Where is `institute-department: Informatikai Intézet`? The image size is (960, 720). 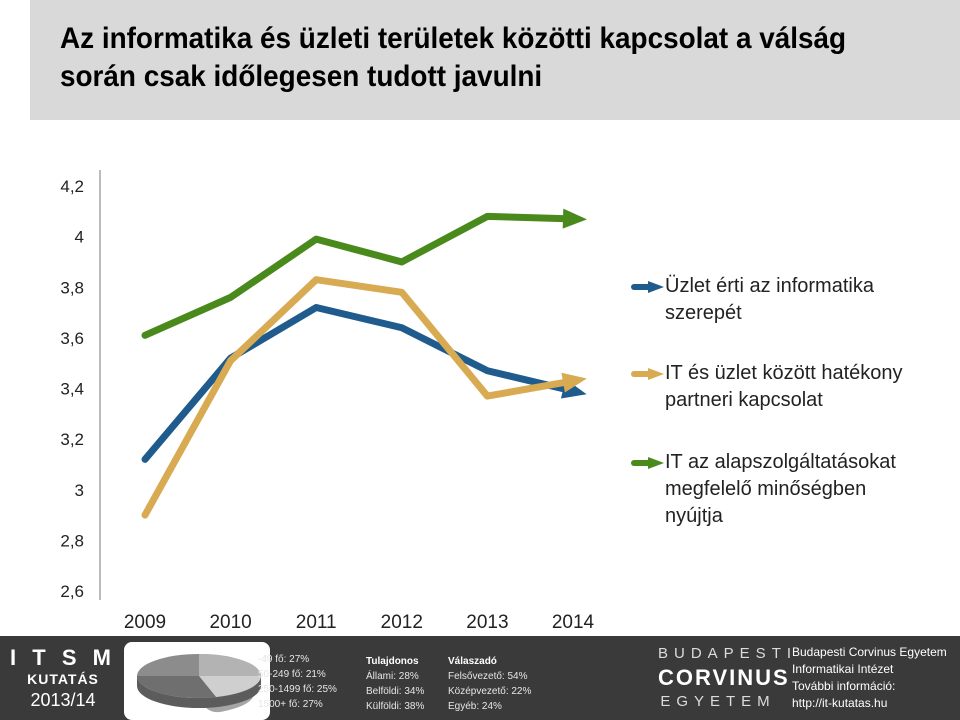 institute-department: Informatikai Intézet is located at coordinates (843, 669).